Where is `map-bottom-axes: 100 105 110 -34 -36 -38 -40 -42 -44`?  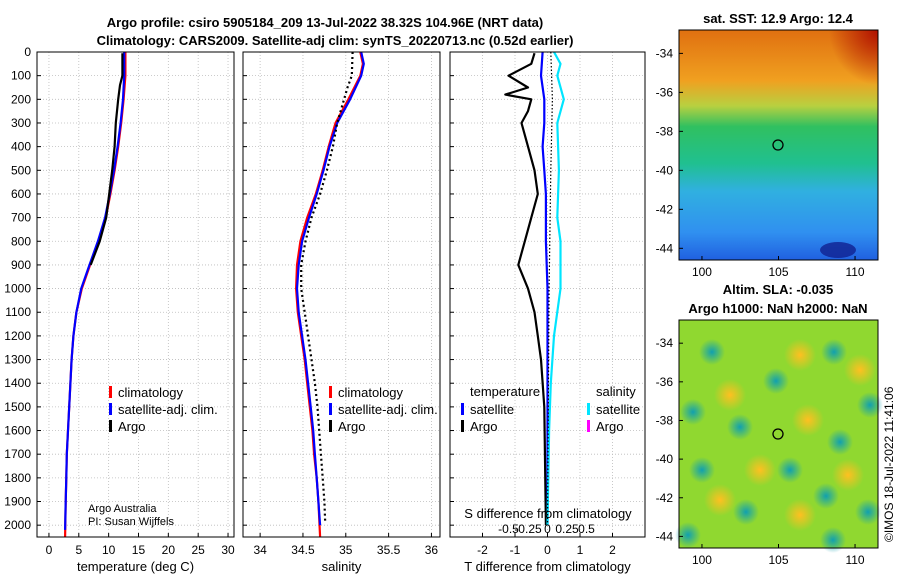 map-bottom-axes: 100 105 110 -34 -36 -38 -40 -42 -44 is located at coordinates (760, 451).